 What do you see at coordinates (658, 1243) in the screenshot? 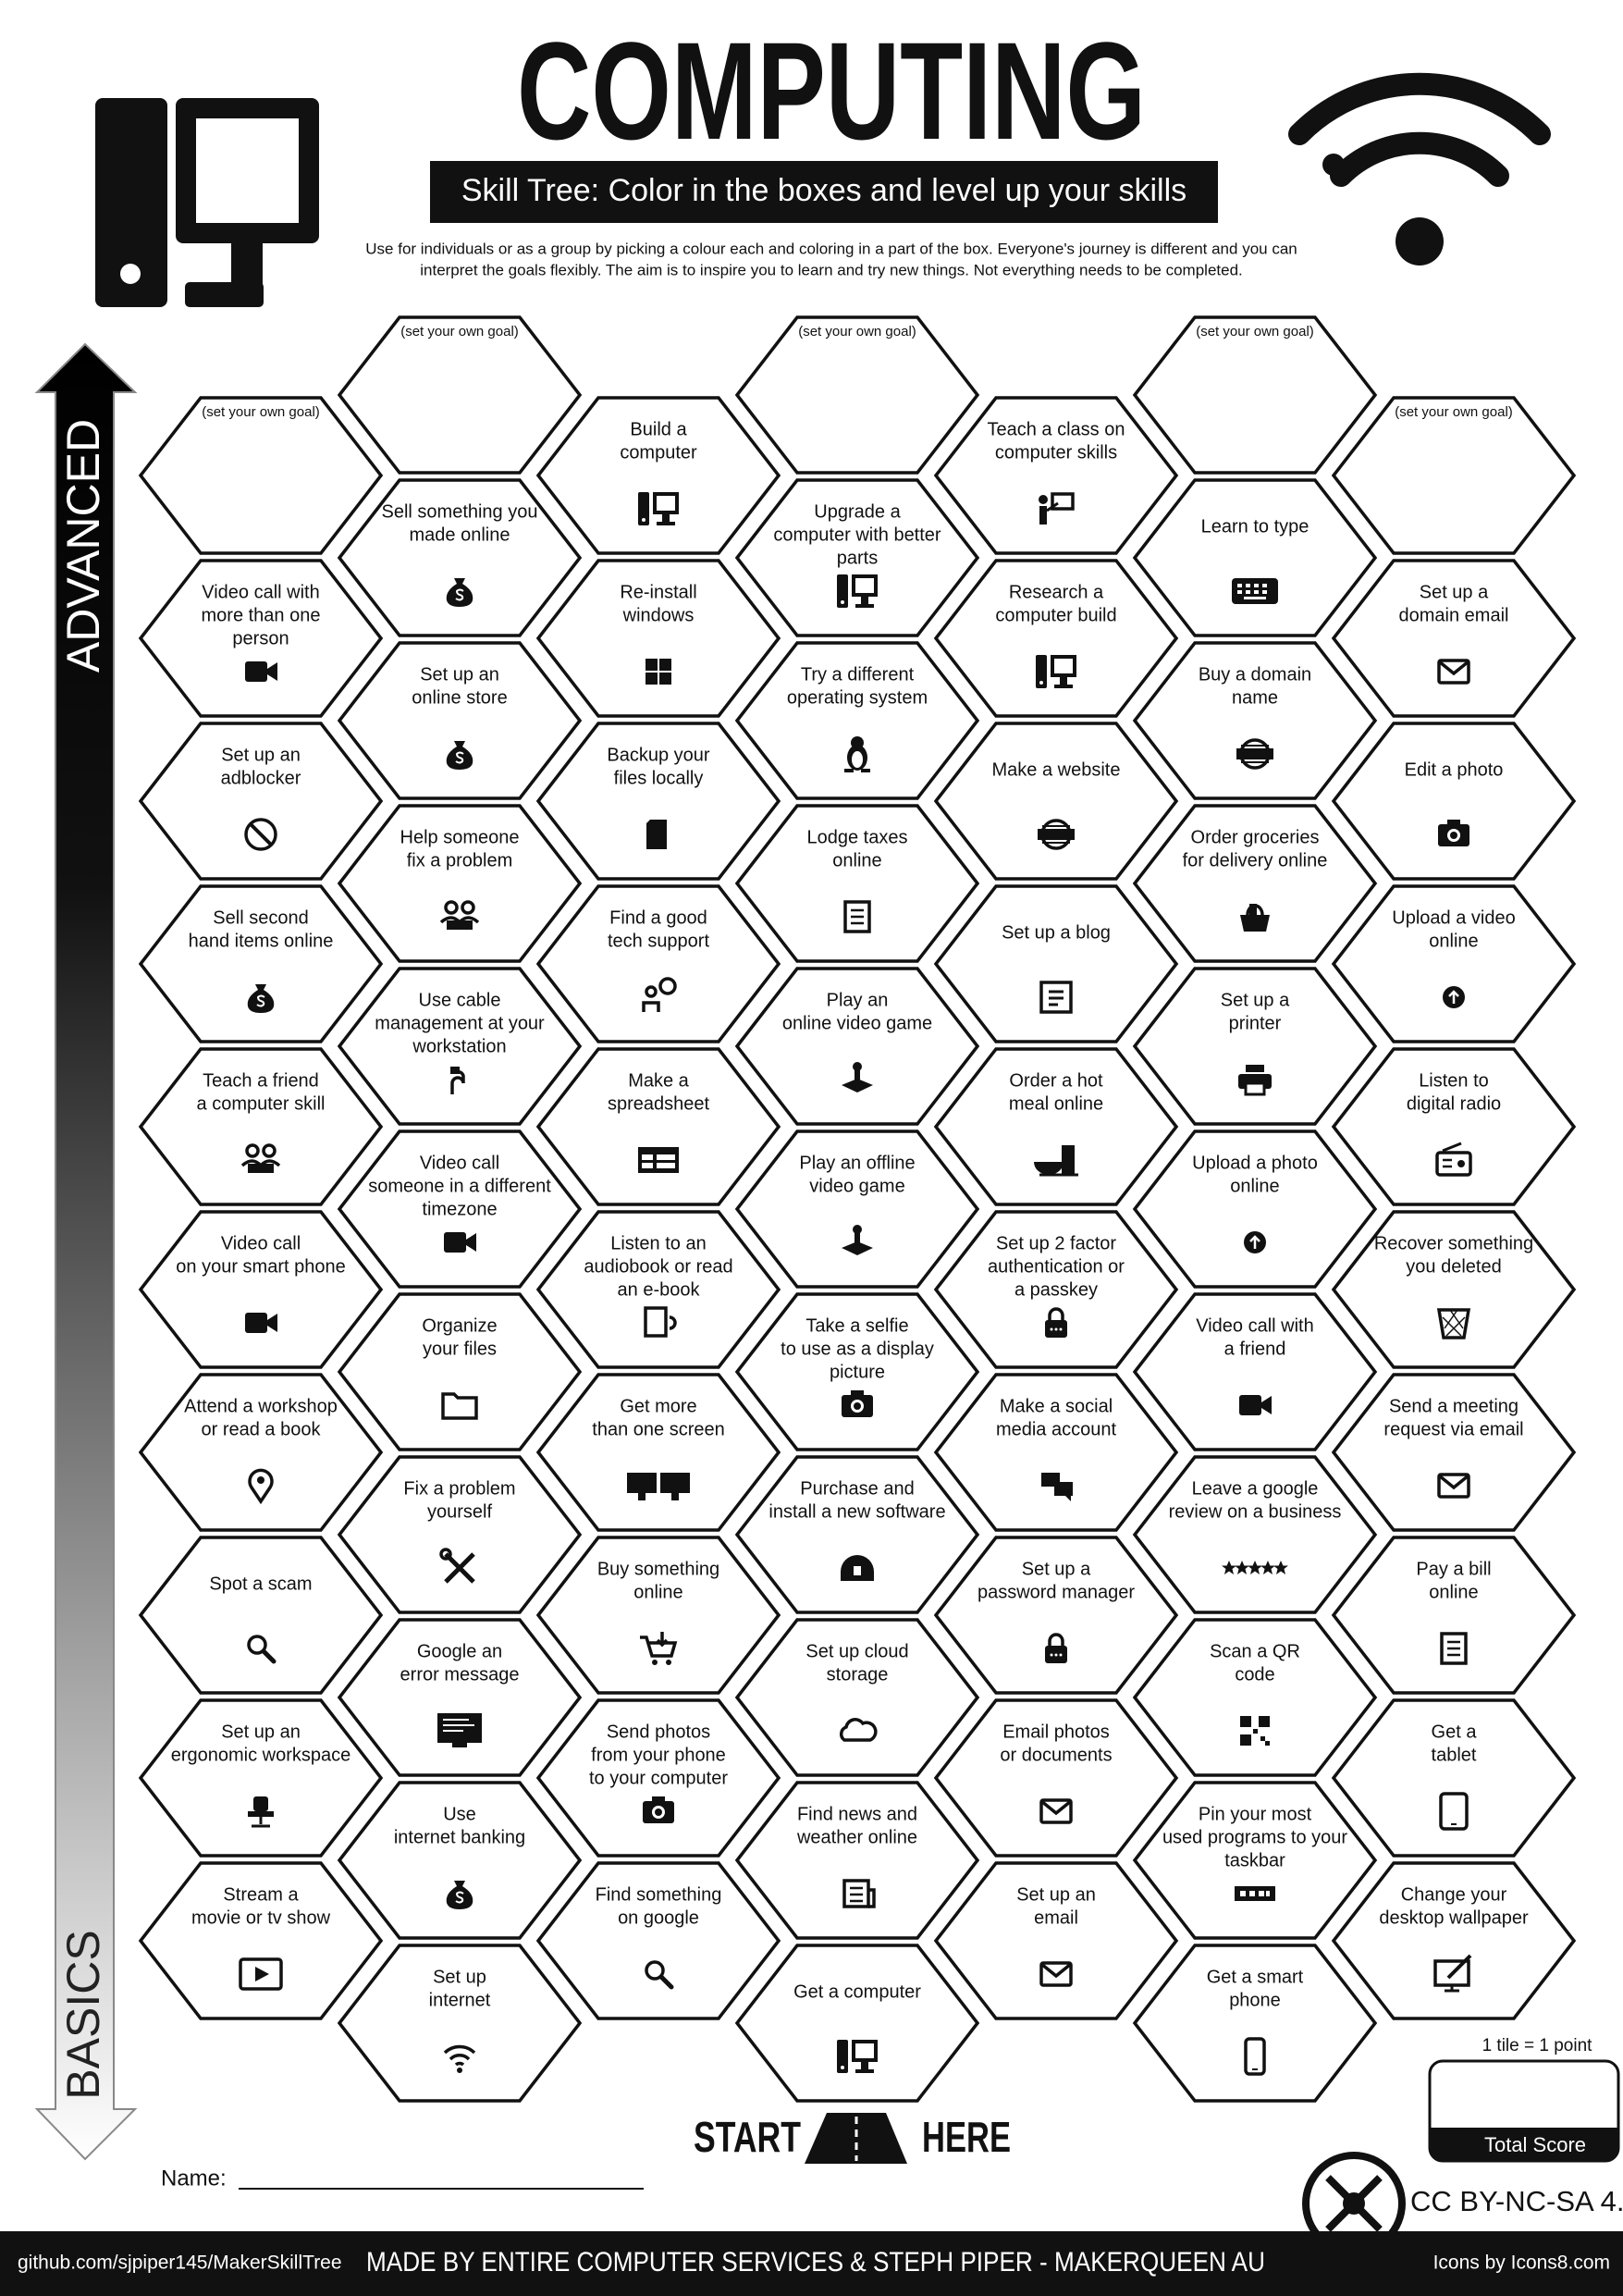
I see `tile-label: Listen to an` at bounding box center [658, 1243].